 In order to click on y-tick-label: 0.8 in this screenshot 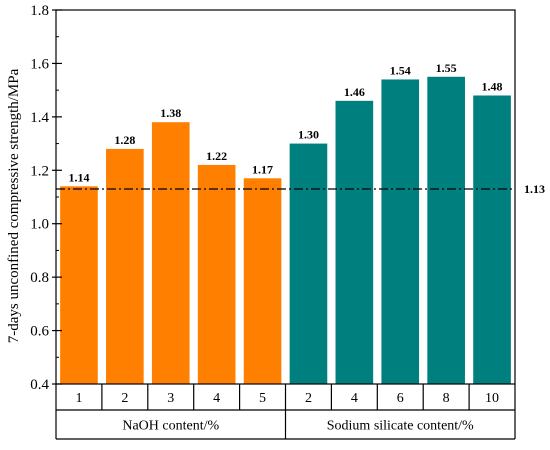, I will do `click(39, 278)`.